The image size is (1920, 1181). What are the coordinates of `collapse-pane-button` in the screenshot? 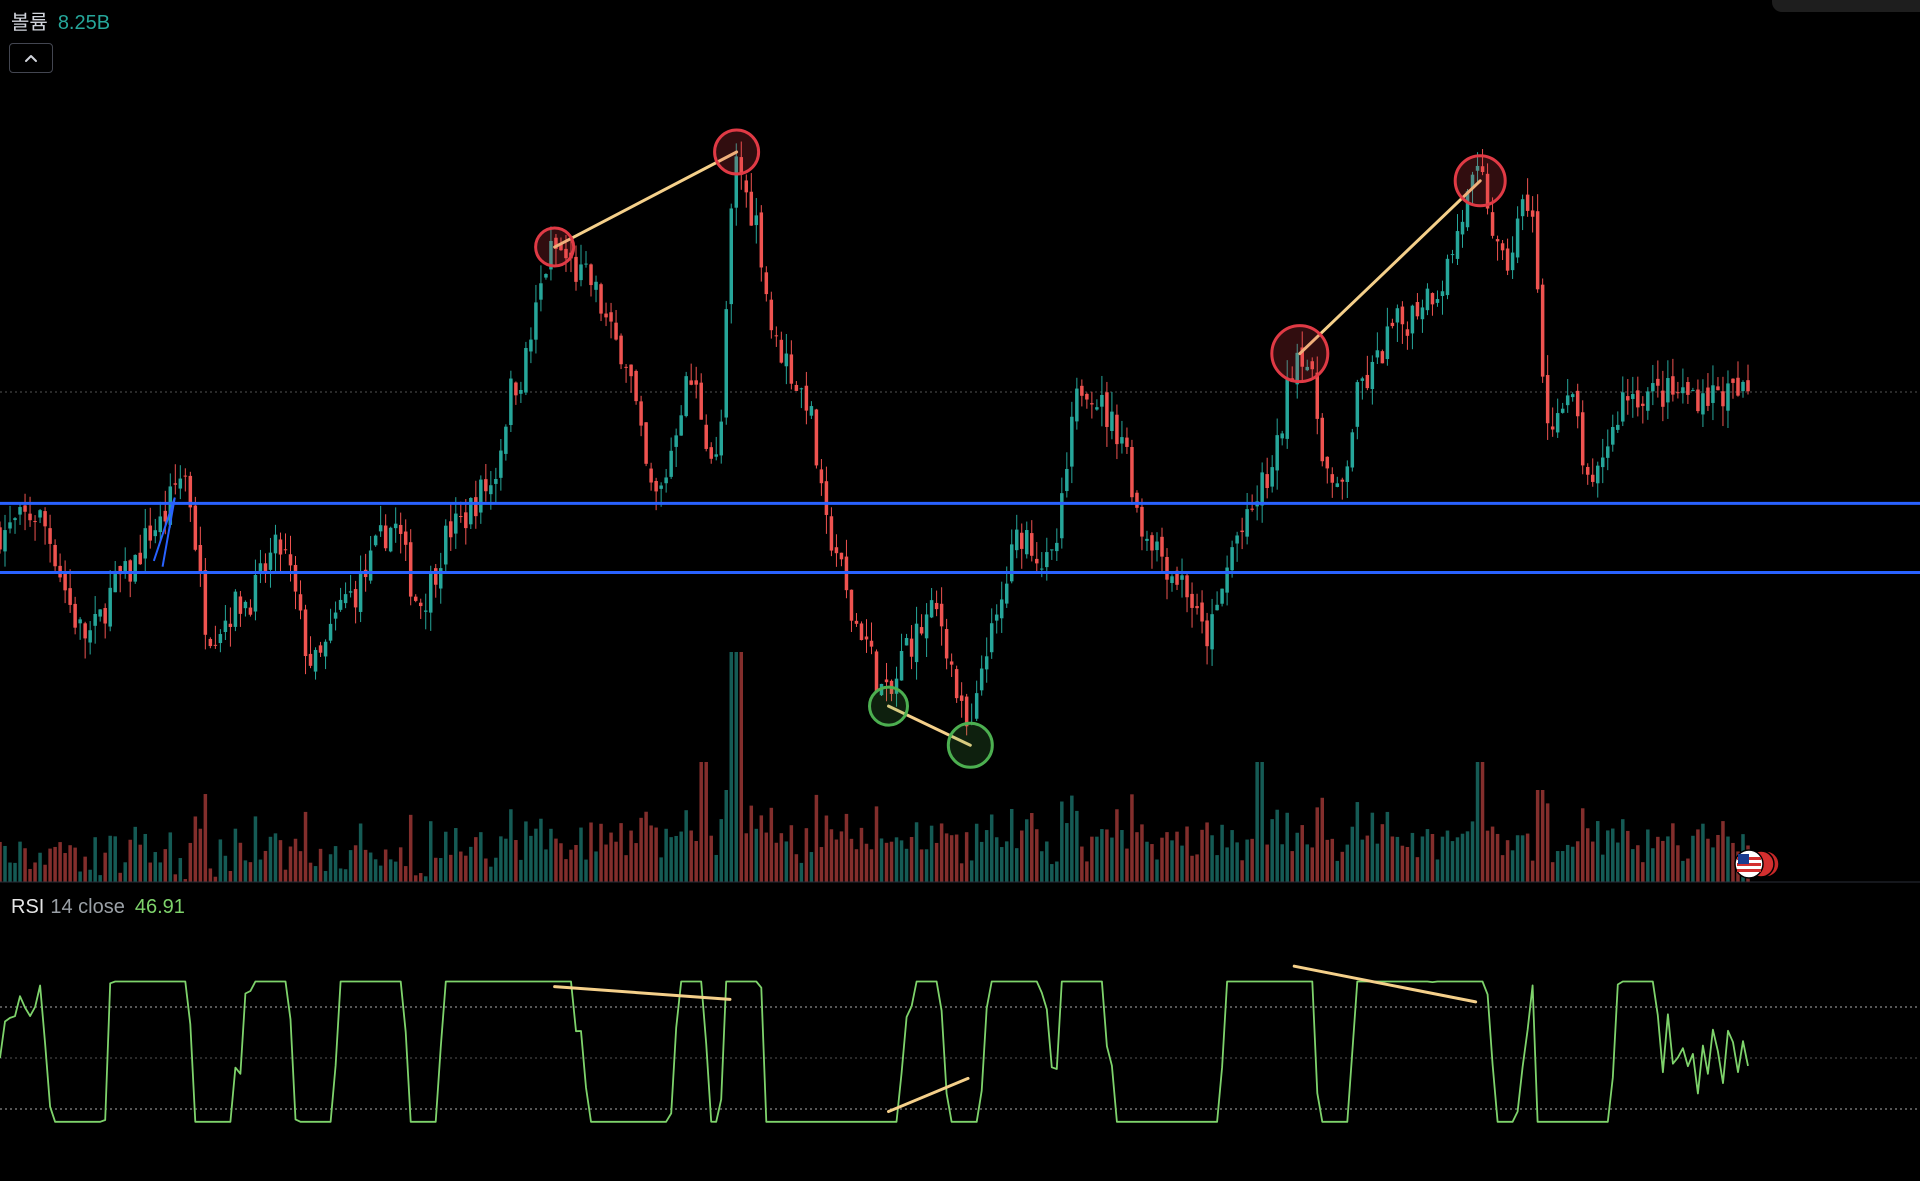 It's located at (31, 58).